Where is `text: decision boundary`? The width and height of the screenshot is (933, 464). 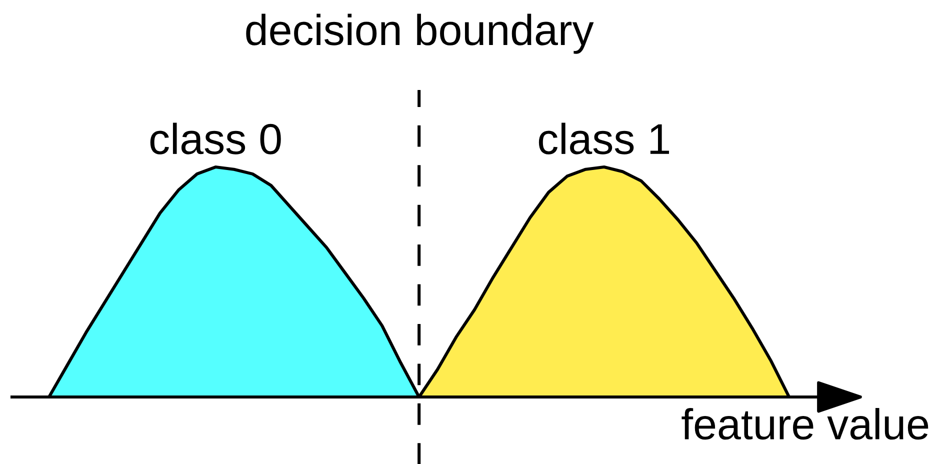
text: decision boundary is located at coordinates (420, 34).